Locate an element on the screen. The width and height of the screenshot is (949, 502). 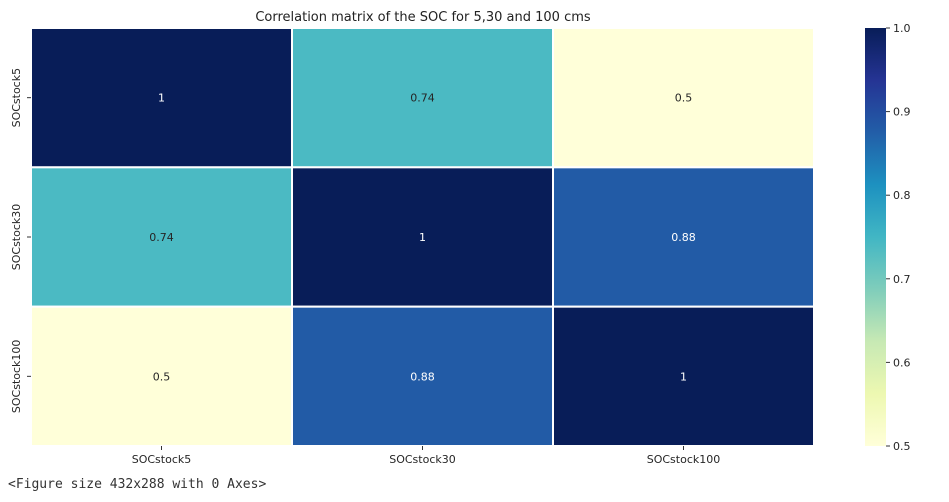
cell-annotation-1-1: 1 is located at coordinates (161, 98).